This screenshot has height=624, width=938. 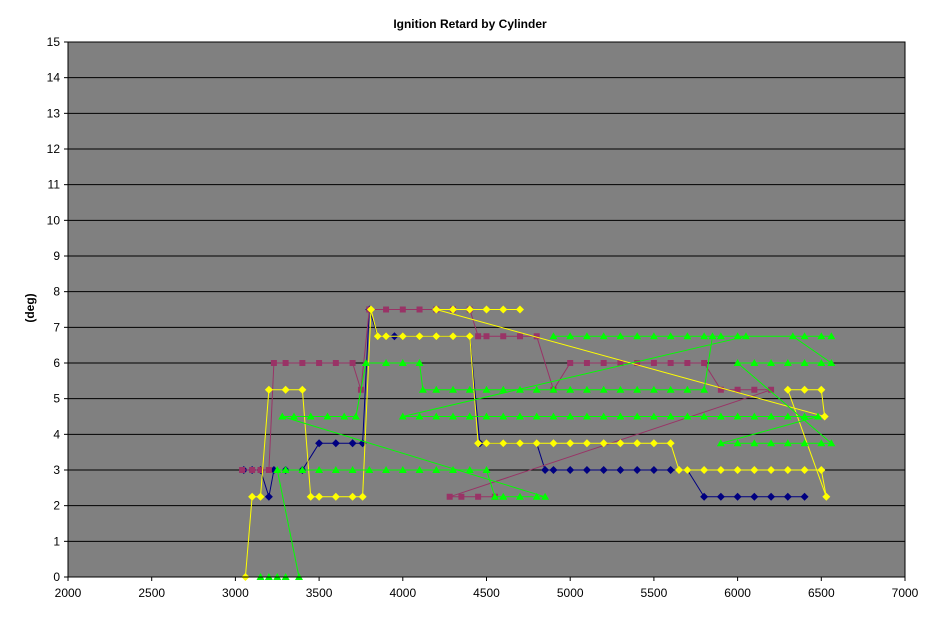 I want to click on x-tick-label: 4500, so click(x=486, y=593).